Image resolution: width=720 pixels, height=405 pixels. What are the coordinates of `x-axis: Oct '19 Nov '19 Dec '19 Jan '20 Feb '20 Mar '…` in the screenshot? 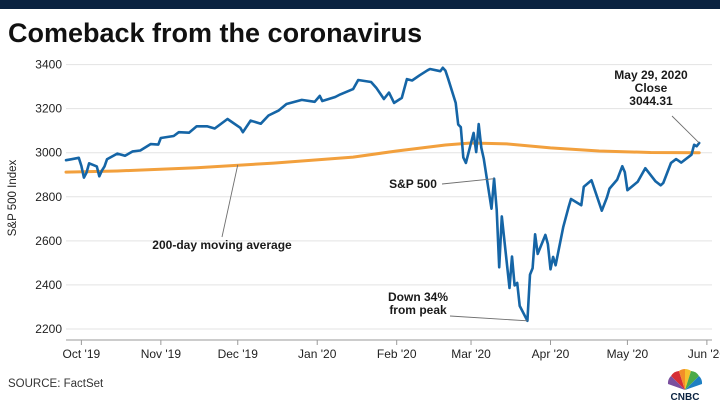 It's located at (391, 350).